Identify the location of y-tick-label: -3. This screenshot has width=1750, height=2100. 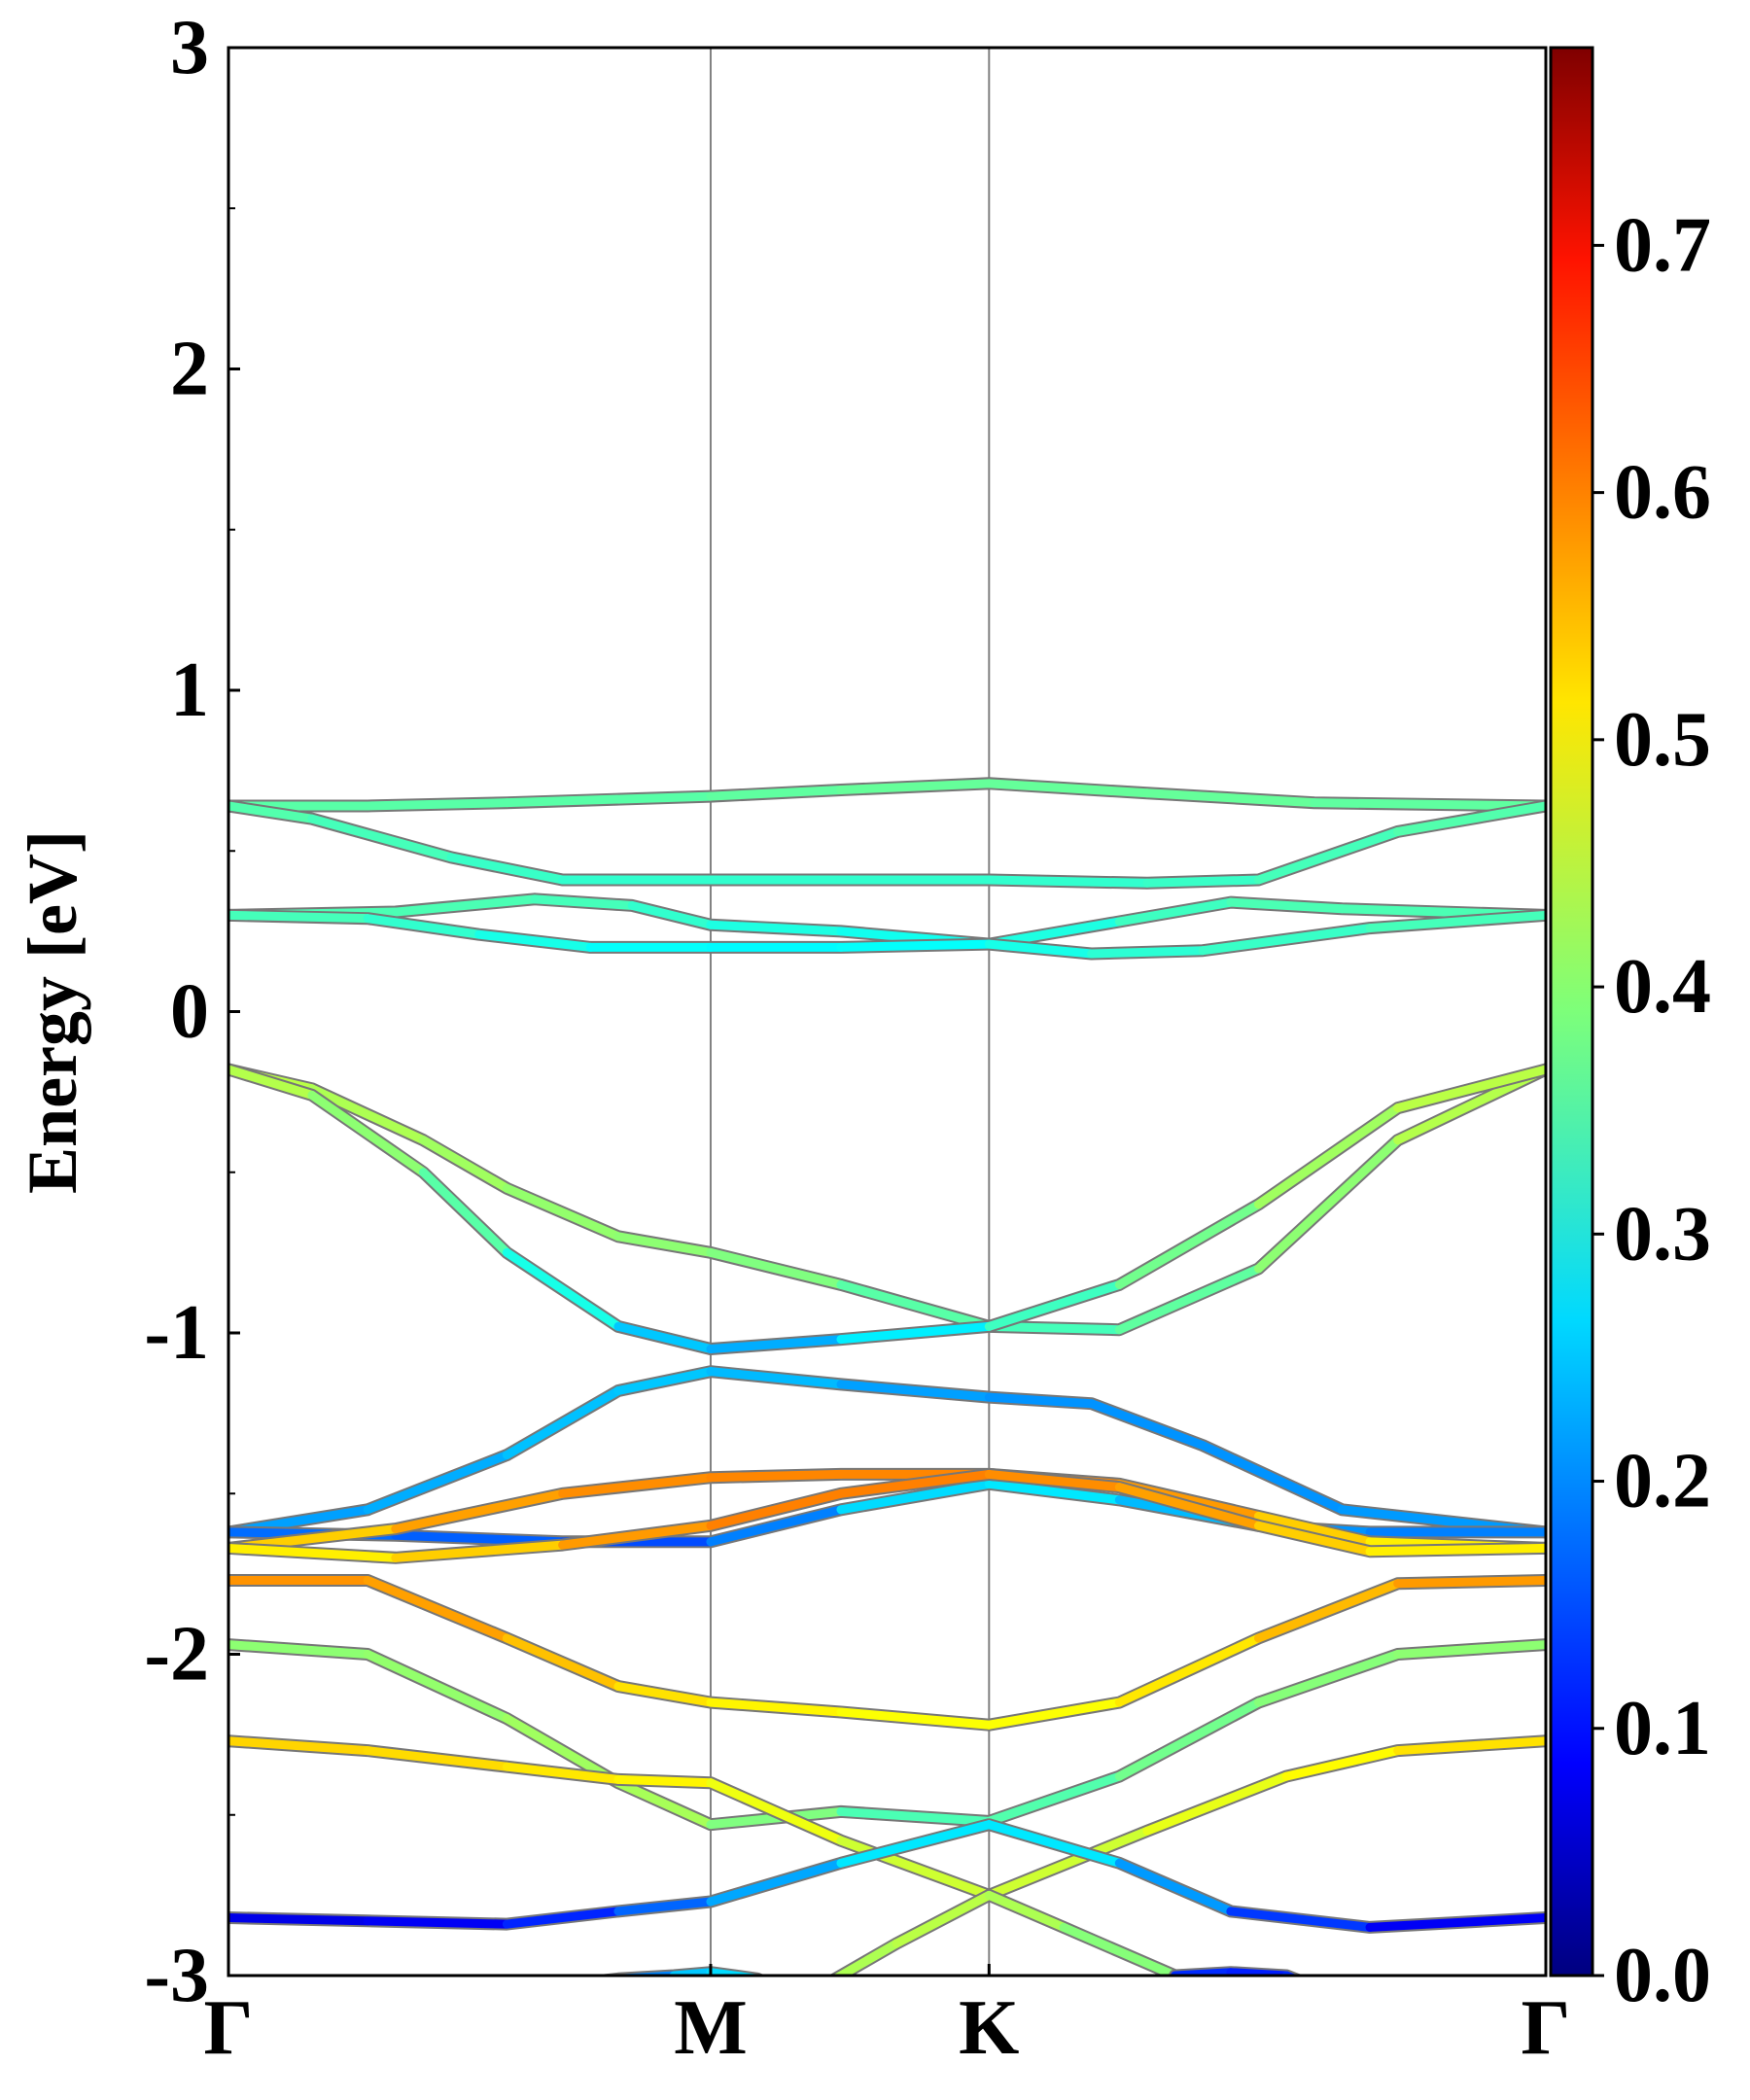
(176, 1975).